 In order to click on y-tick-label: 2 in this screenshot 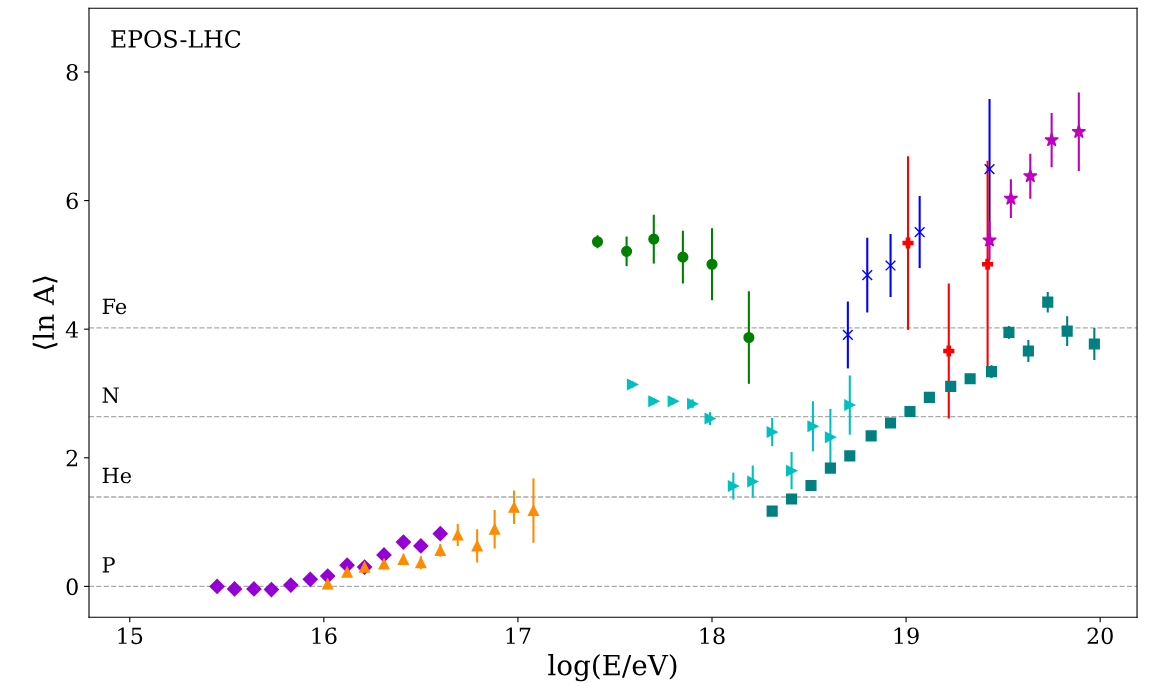, I will do `click(72, 458)`.